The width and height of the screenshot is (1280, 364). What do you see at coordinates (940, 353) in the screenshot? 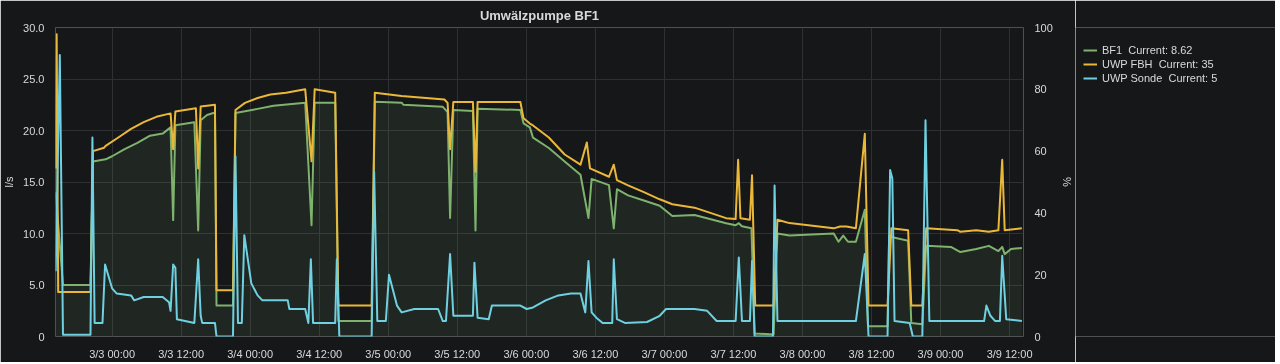
I see `x-tick-label: 3/9 00:00` at bounding box center [940, 353].